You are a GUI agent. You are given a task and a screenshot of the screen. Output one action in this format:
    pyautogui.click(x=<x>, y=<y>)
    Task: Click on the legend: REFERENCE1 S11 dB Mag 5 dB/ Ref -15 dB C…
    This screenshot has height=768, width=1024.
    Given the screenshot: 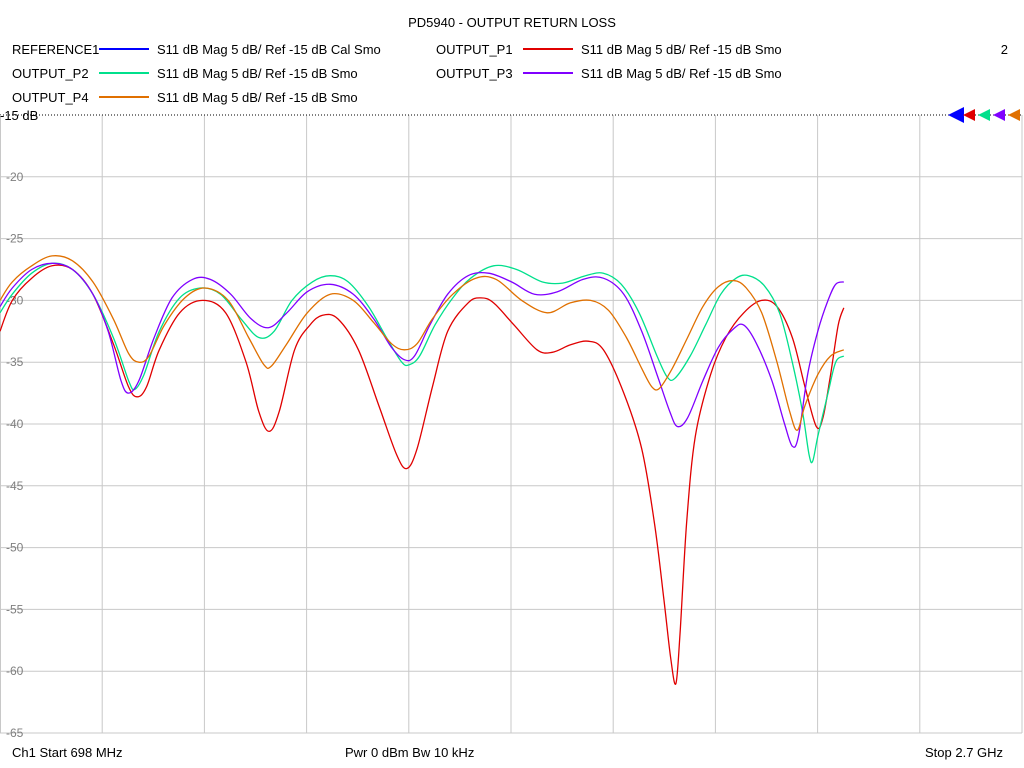 What is the action you would take?
    pyautogui.click(x=510, y=73)
    